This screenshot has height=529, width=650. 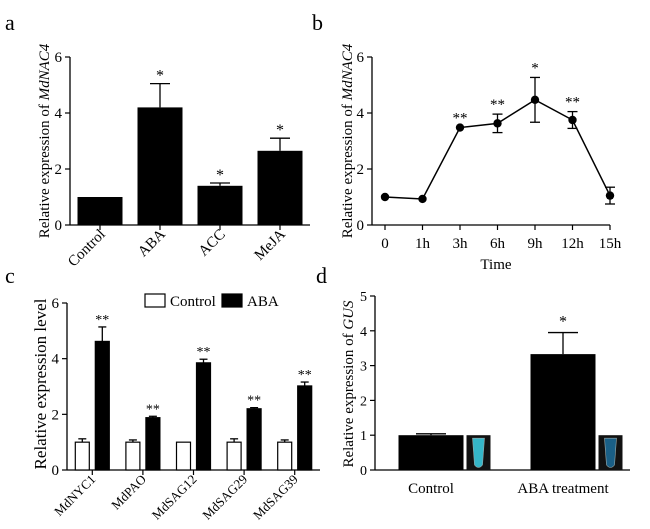 What do you see at coordinates (610, 244) in the screenshot?
I see `panel-b-x-tick-label: 15h` at bounding box center [610, 244].